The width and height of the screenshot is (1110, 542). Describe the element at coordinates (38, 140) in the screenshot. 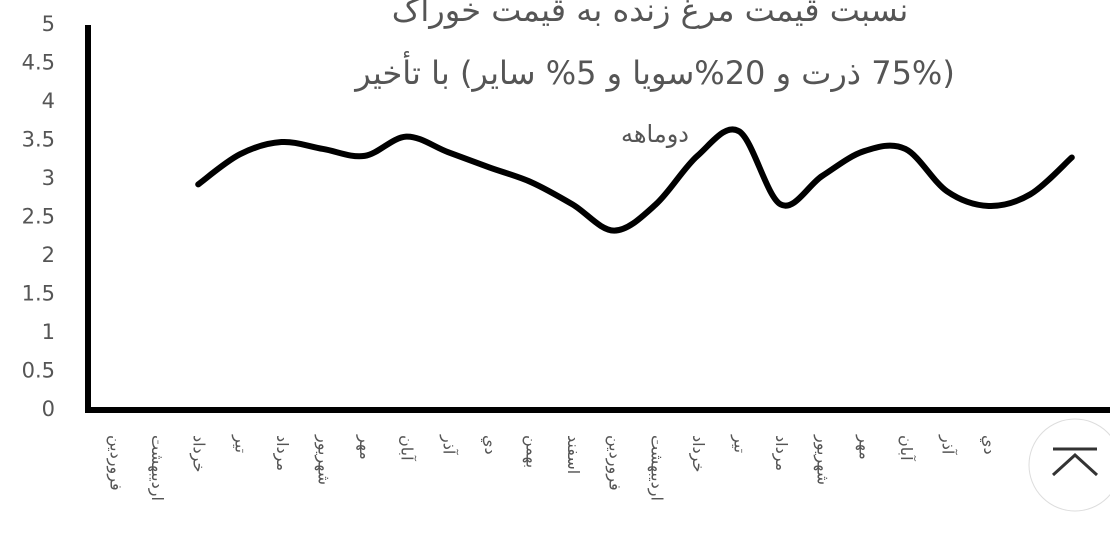

I see `y-tick-label: 3.5` at that location.